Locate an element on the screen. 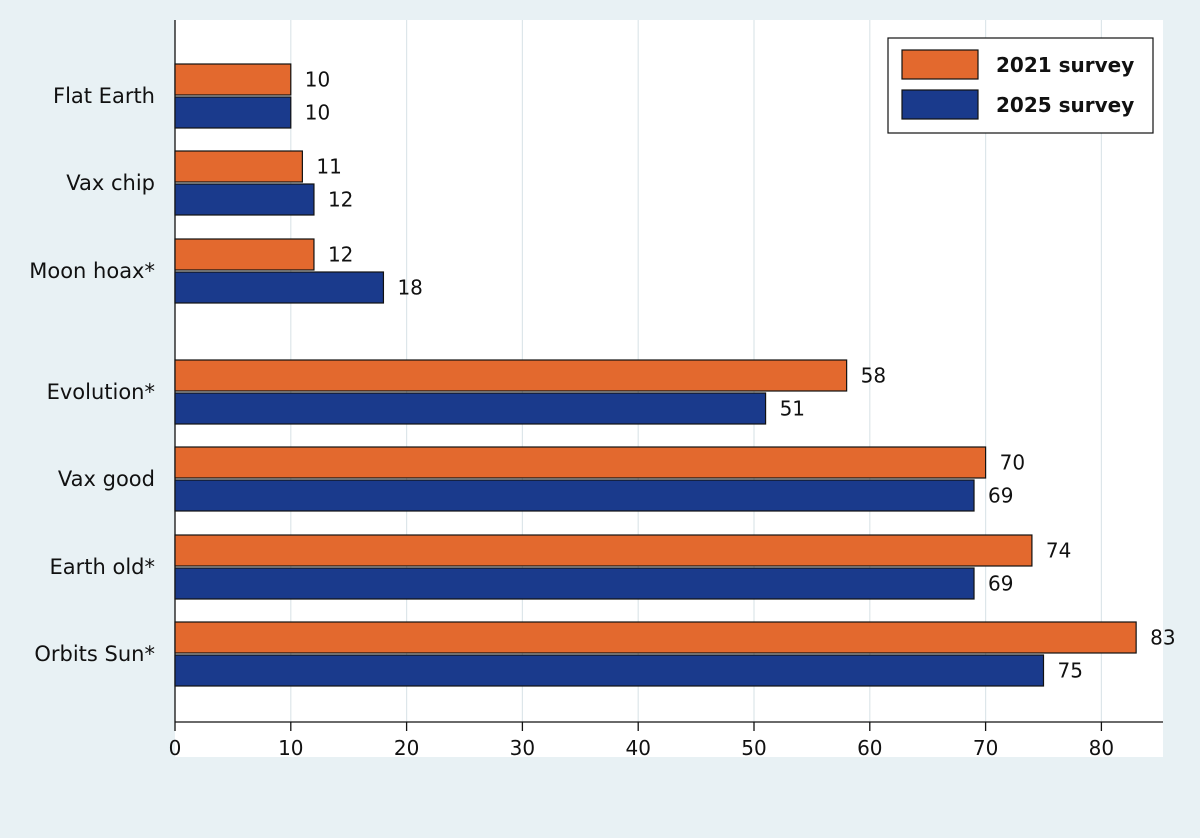 This screenshot has width=1200, height=838. x-tick-label-80: 80 is located at coordinates (1101, 748).